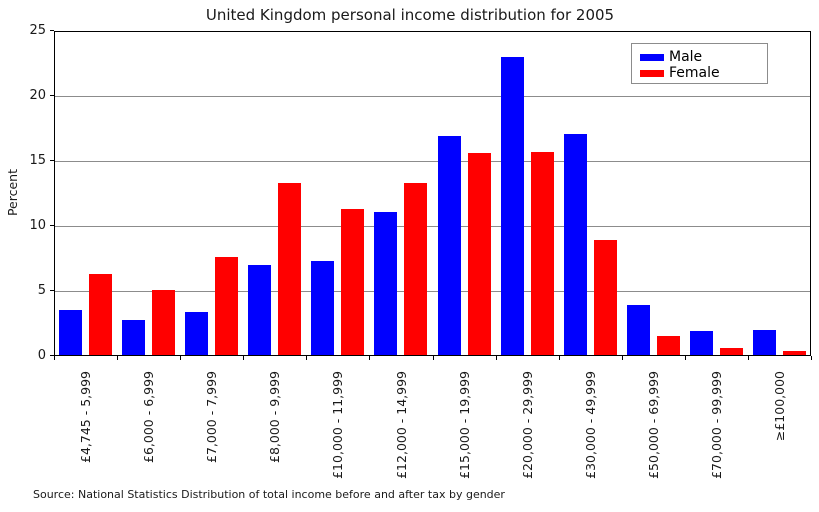 The width and height of the screenshot is (819, 512). I want to click on y-tick-label-20: 20, so click(37, 95).